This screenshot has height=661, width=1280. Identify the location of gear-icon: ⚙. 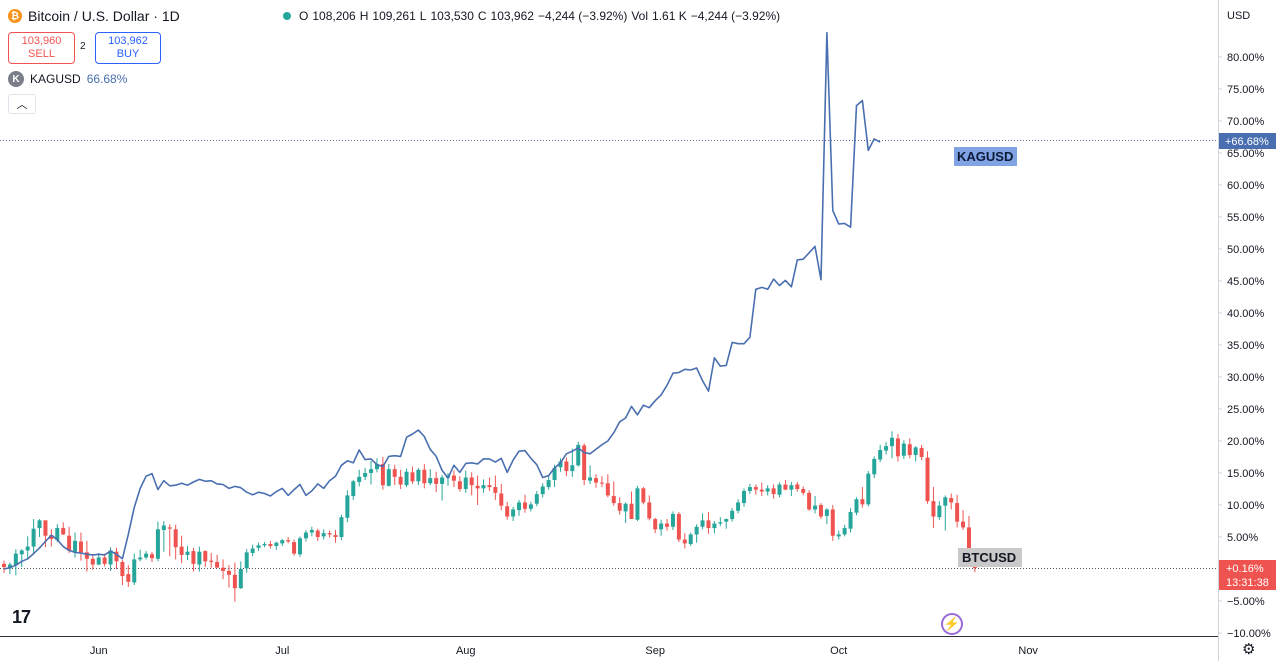
(1249, 649).